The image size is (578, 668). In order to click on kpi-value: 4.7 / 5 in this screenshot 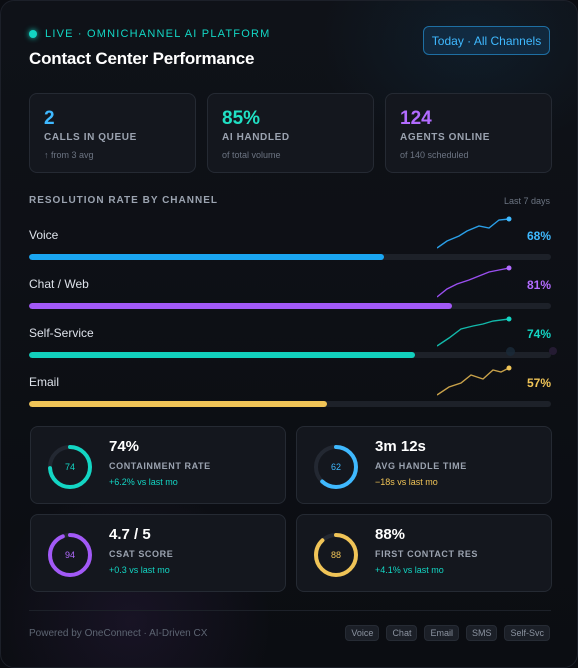, I will do `click(130, 534)`.